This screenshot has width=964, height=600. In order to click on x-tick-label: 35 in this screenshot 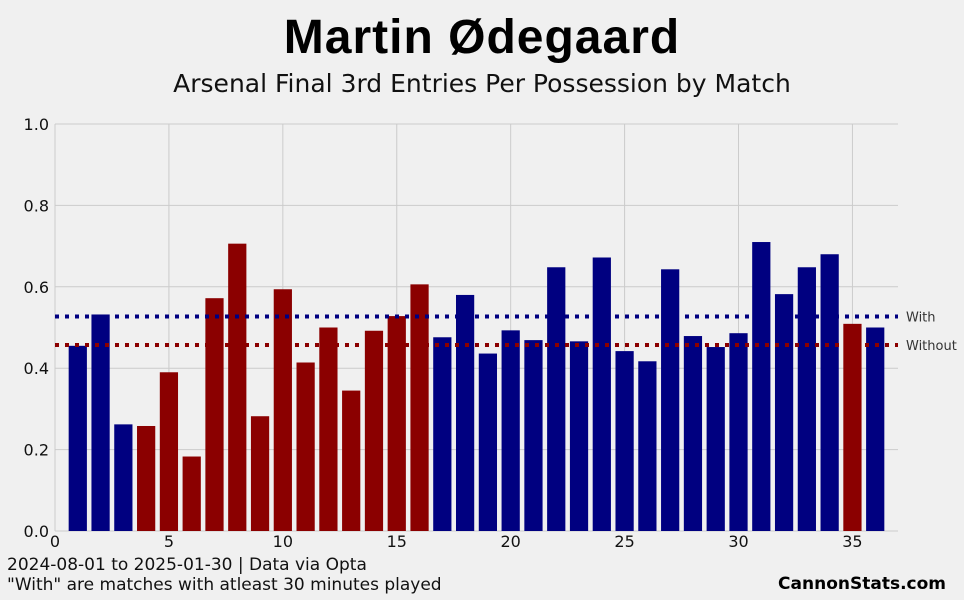, I will do `click(852, 541)`.